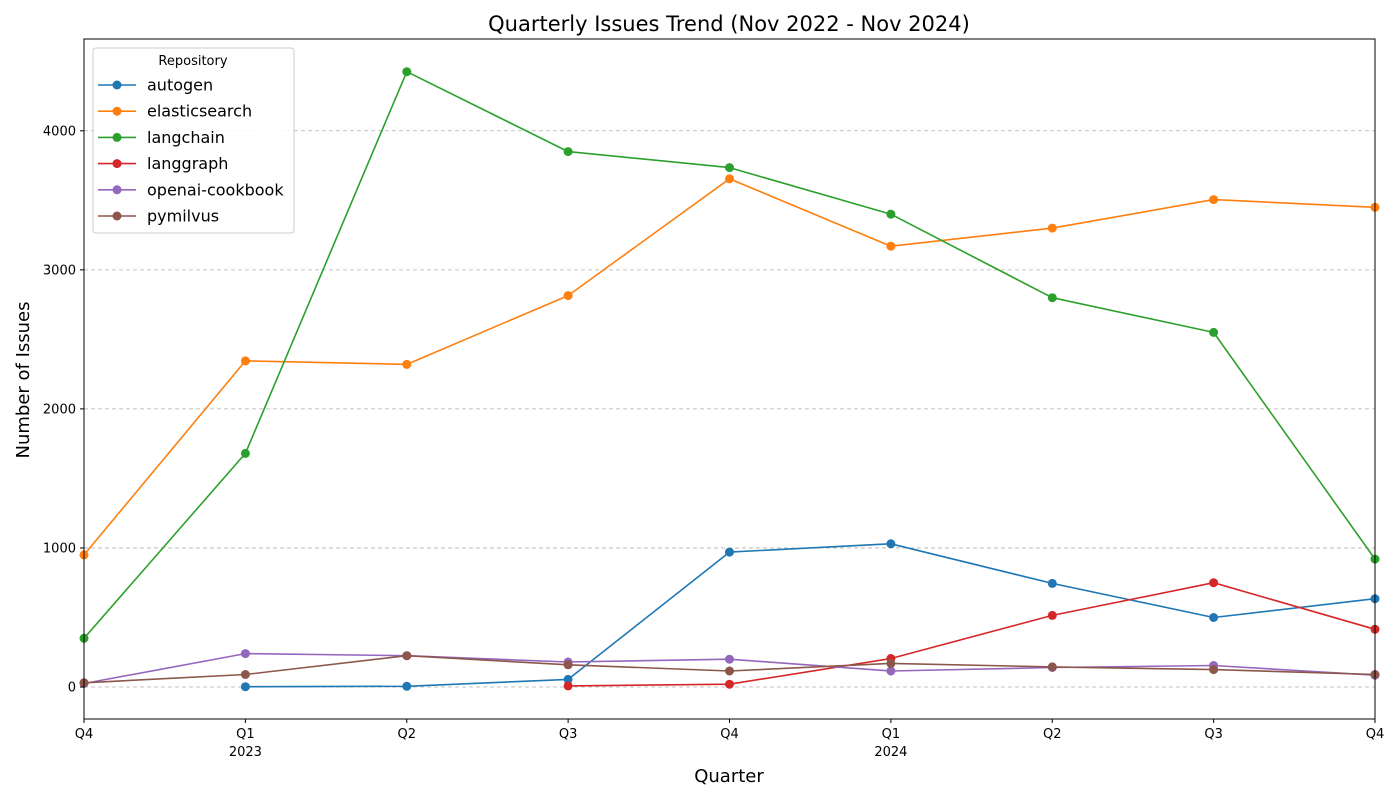 The width and height of the screenshot is (1400, 800). What do you see at coordinates (72, 688) in the screenshot?
I see `y-tick-label: 0` at bounding box center [72, 688].